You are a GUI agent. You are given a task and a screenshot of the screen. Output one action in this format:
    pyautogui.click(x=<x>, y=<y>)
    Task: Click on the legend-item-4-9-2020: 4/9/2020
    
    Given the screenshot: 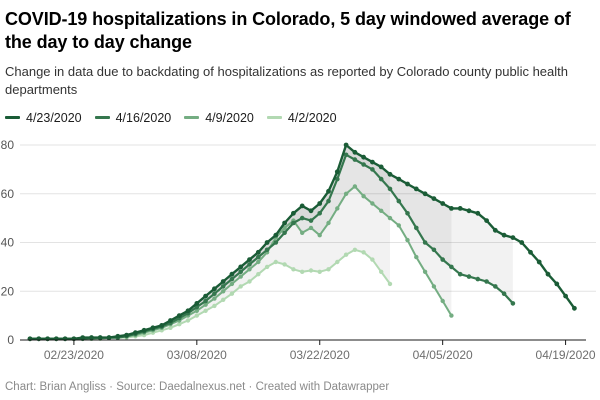 What is the action you would take?
    pyautogui.click(x=219, y=118)
    